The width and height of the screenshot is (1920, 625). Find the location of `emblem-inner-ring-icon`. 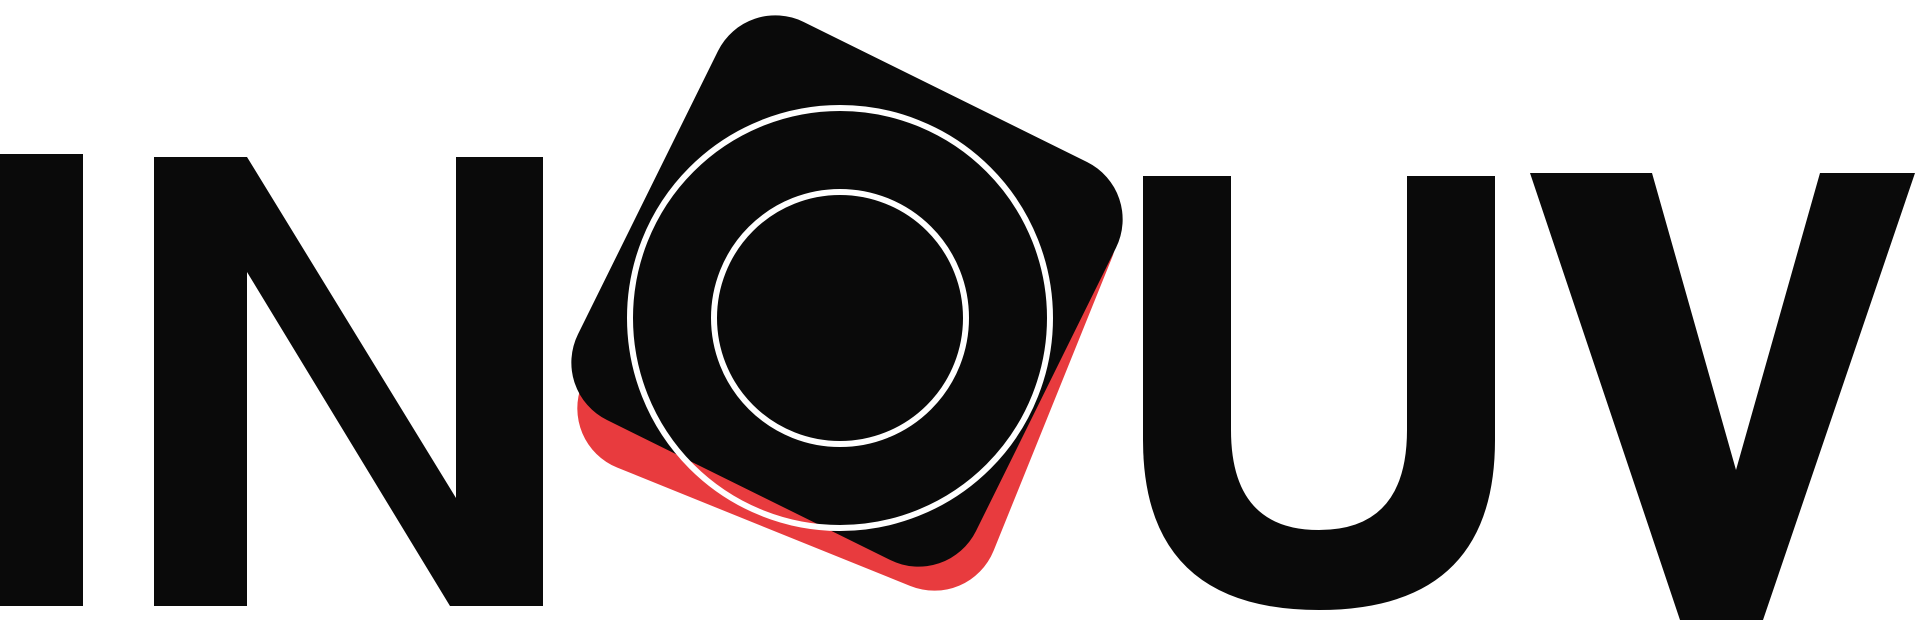

emblem-inner-ring-icon is located at coordinates (840, 318).